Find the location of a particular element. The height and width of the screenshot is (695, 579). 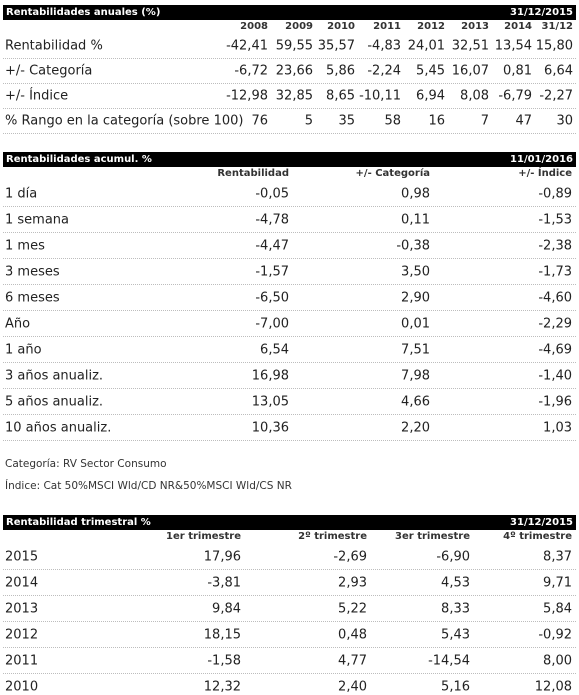

cell-value: 13,54 is located at coordinates (513, 46).